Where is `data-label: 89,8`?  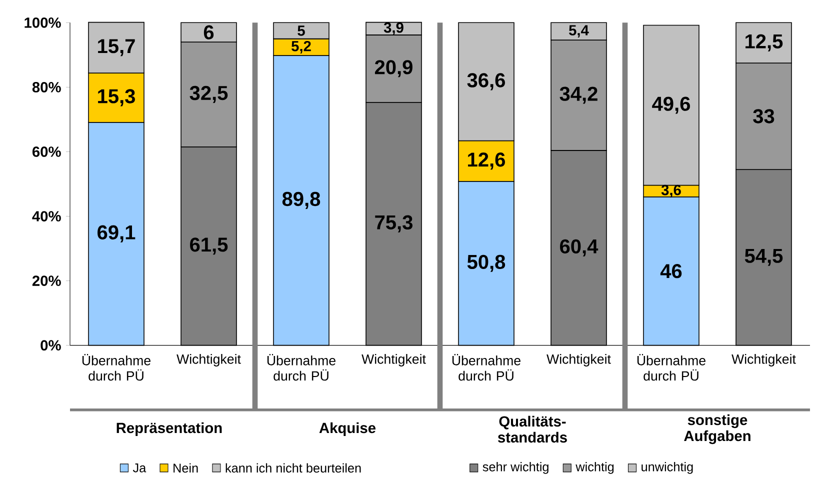 data-label: 89,8 is located at coordinates (301, 200).